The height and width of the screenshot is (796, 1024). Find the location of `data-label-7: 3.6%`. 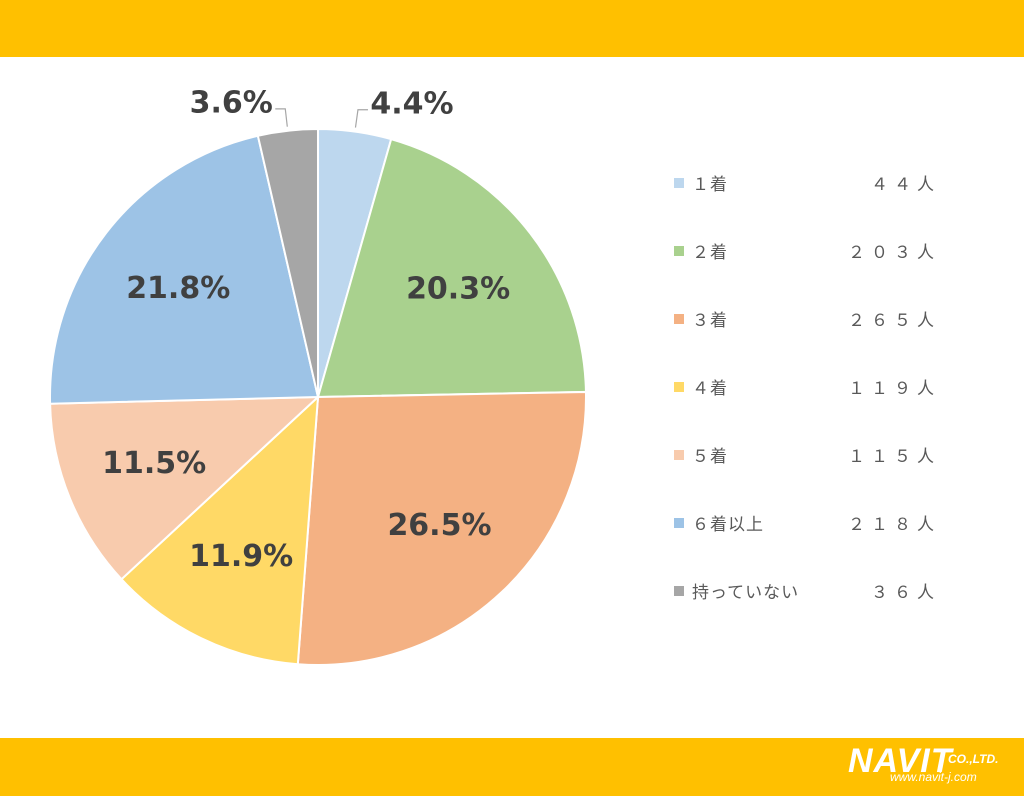

data-label-7: 3.6% is located at coordinates (231, 102).